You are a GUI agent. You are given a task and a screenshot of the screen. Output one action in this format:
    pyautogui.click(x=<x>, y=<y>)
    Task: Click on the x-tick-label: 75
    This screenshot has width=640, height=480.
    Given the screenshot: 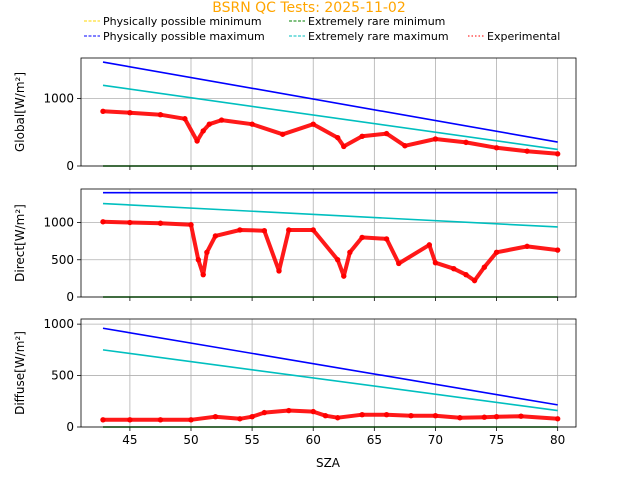 What is the action you would take?
    pyautogui.click(x=496, y=440)
    